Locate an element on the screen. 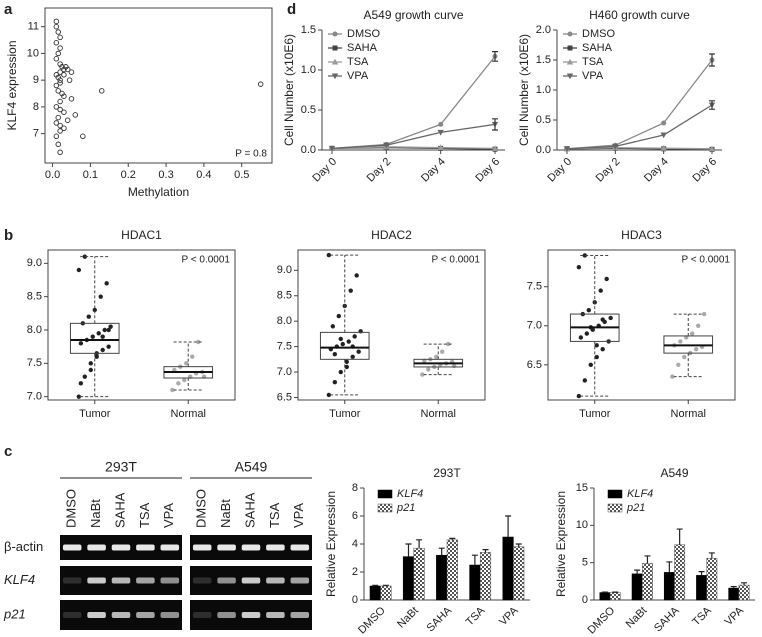  y-tick-label: 2 is located at coordinates (355, 572).